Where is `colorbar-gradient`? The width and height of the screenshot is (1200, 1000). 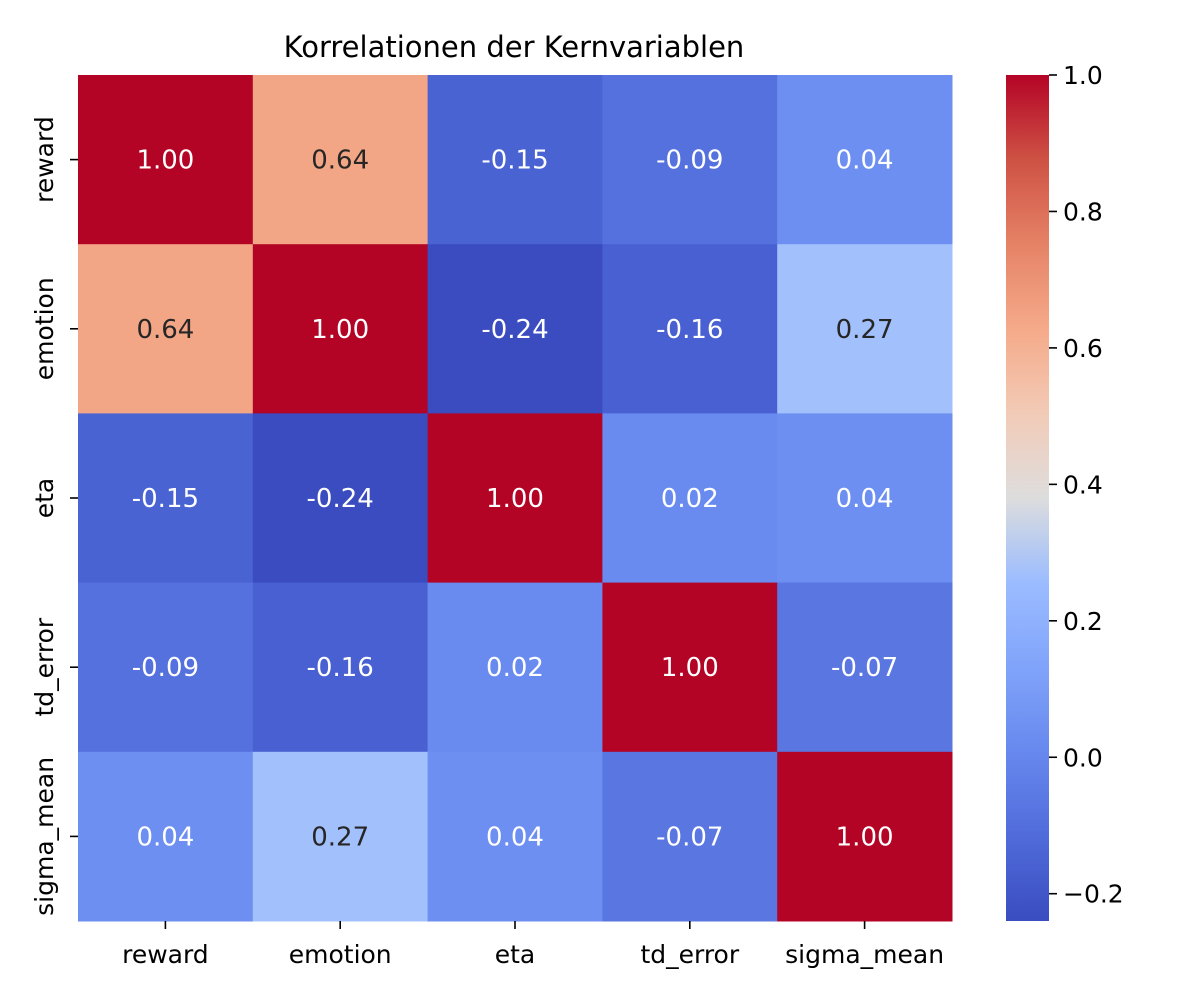
colorbar-gradient is located at coordinates (1027, 498).